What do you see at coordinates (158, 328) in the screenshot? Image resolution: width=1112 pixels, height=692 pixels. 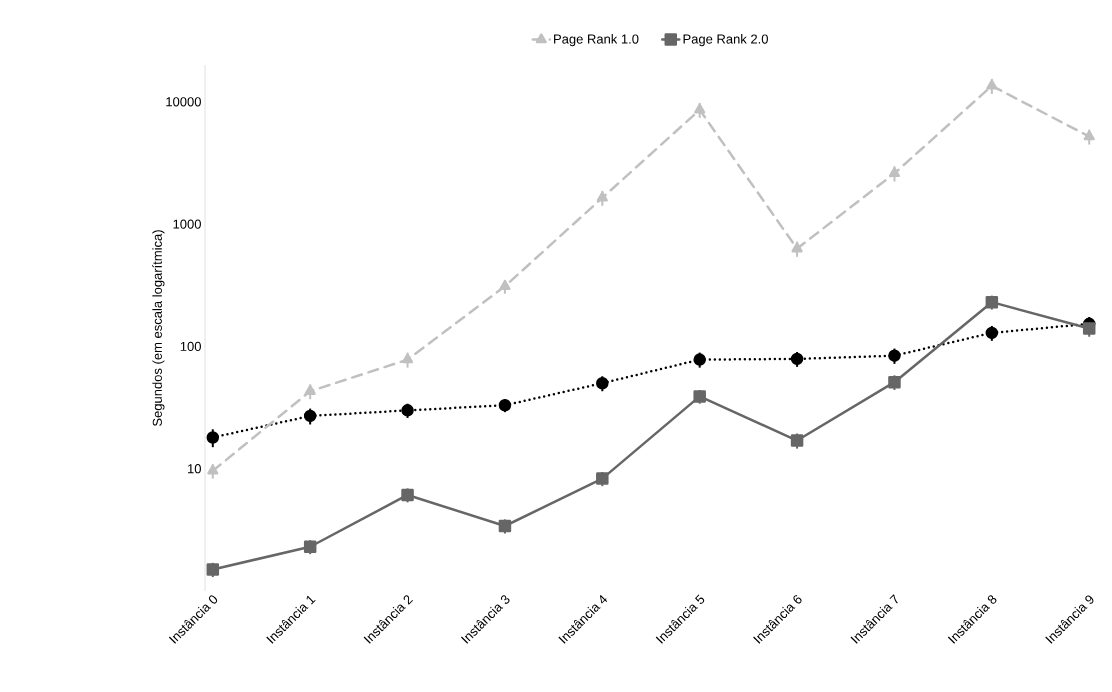 I see `y-axis-title: Segundos (em escala logarítmica)` at bounding box center [158, 328].